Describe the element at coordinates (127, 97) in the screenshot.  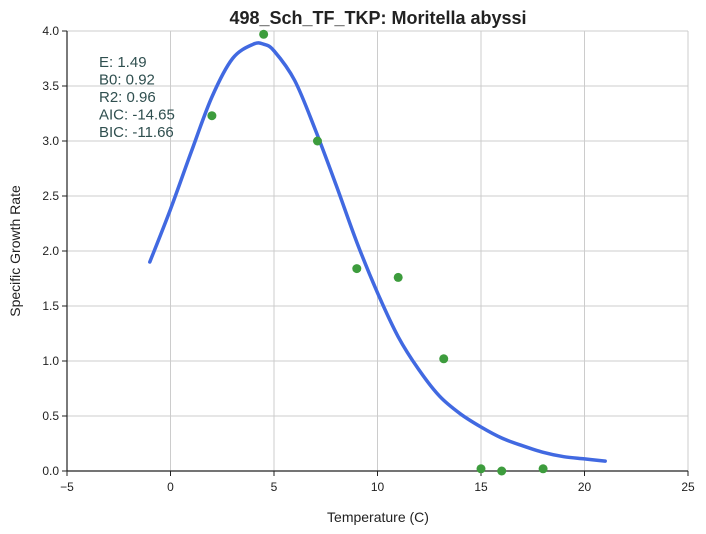
I see `stat-r2: R2: 0.96` at that location.